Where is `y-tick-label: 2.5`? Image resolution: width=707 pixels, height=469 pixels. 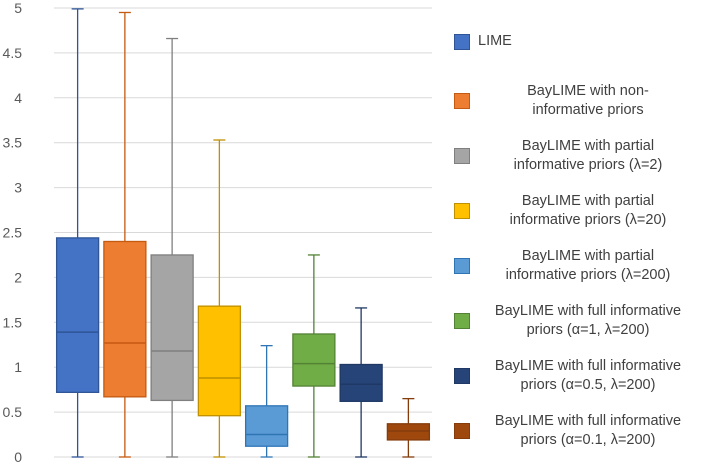
y-tick-label: 2.5 is located at coordinates (13, 233).